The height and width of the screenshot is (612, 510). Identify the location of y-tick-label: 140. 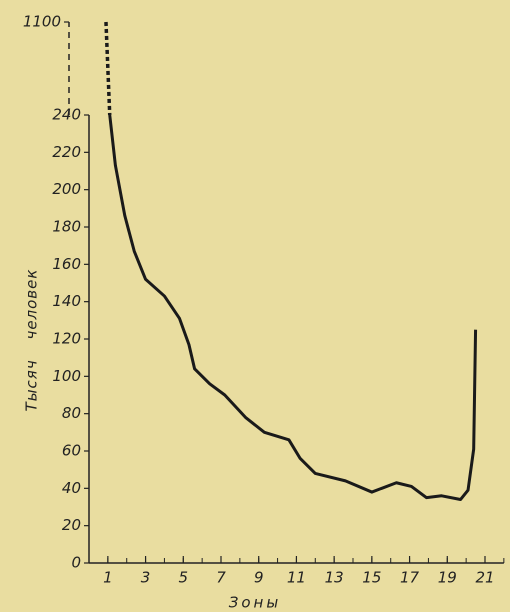
(66, 301).